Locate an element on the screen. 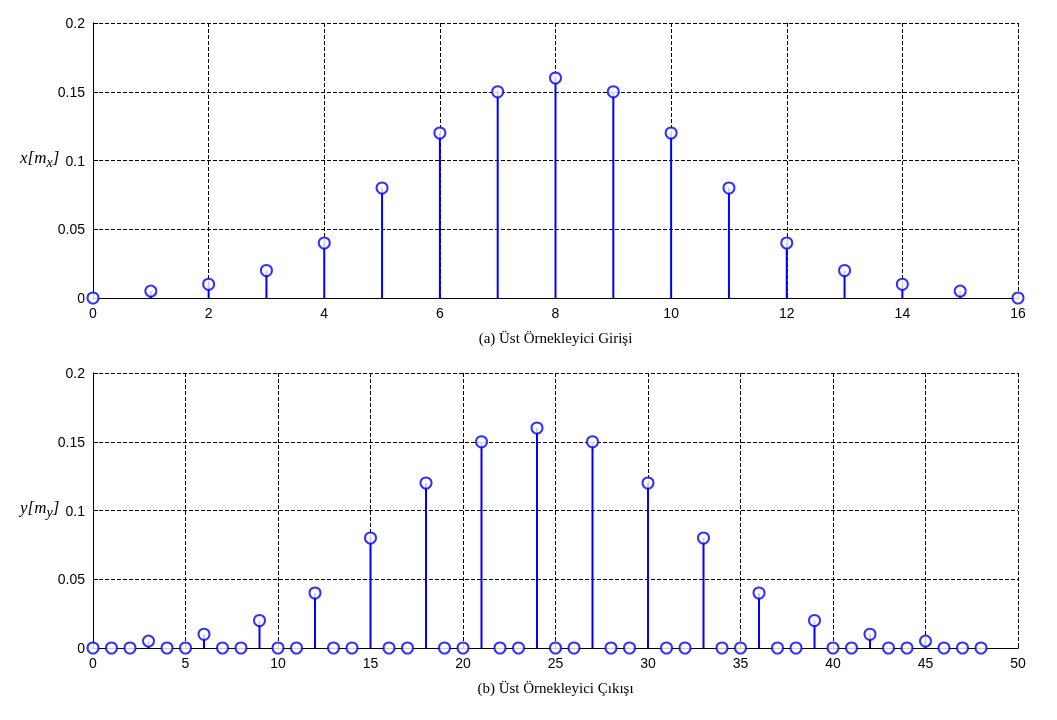  y-axis-title: x[m$_{x}$] is located at coordinates (40, 160).